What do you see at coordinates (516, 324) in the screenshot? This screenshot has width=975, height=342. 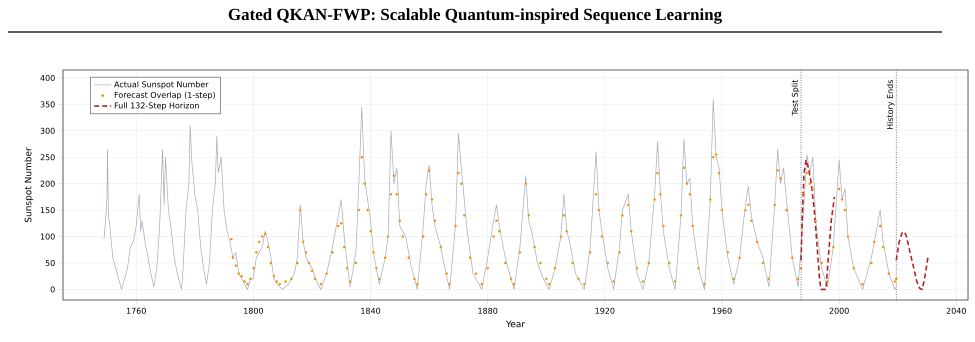 I see `x-axis-title: Year` at bounding box center [516, 324].